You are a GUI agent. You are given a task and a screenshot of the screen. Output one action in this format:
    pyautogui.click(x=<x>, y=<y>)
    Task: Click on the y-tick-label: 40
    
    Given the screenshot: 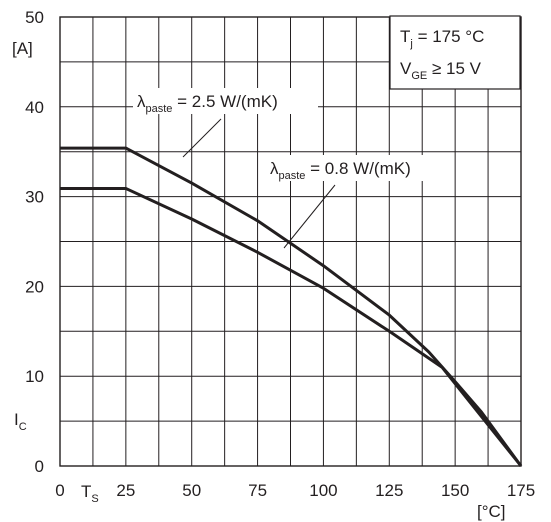 What is the action you would take?
    pyautogui.click(x=34, y=107)
    